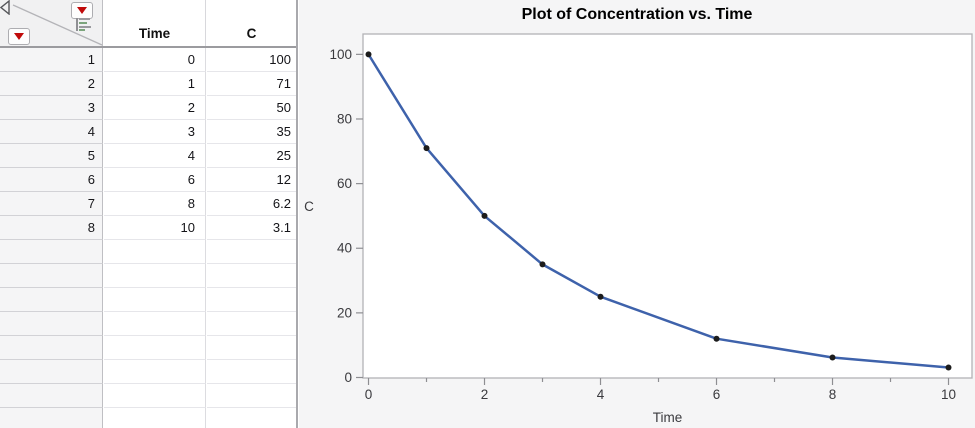  I want to click on column-header-time: Time, so click(155, 23).